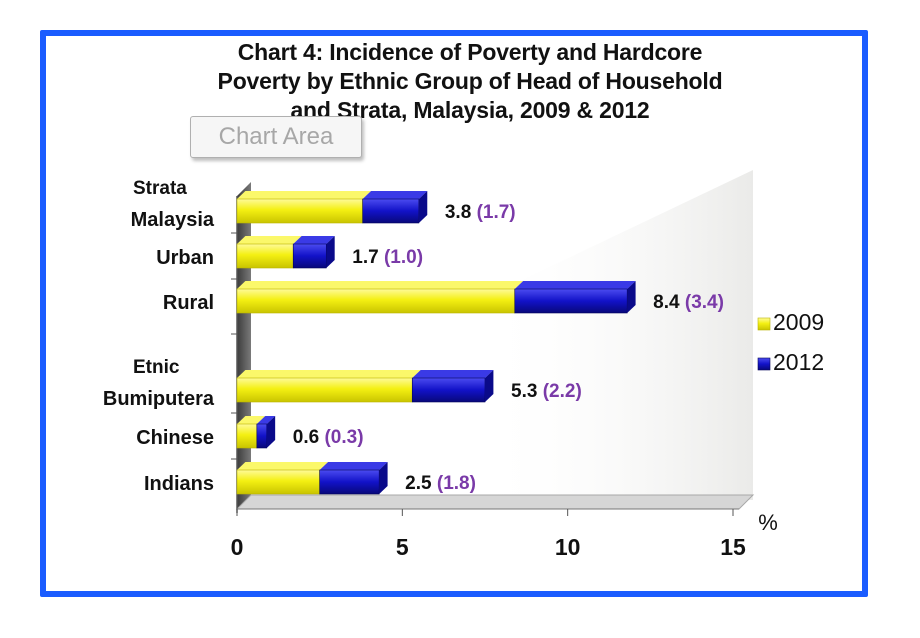 Image resolution: width=920 pixels, height=638 pixels. I want to click on x-axis-unit: %, so click(768, 522).